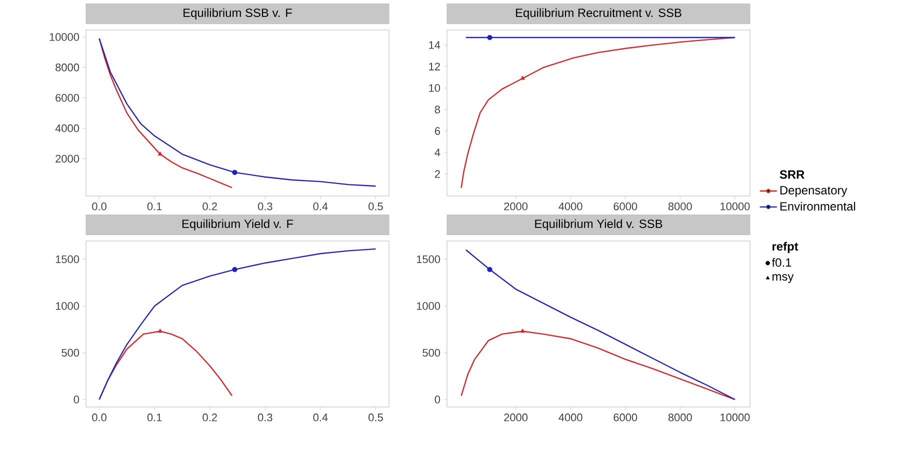 The image size is (900, 454). What do you see at coordinates (785, 248) in the screenshot?
I see `legend-title: refpt` at bounding box center [785, 248].